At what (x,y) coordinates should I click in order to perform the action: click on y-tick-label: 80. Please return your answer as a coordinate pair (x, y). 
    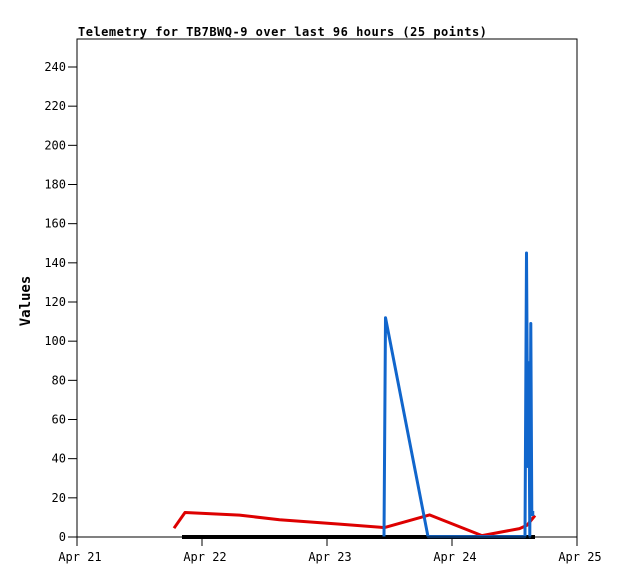
    Looking at the image, I should click on (59, 380).